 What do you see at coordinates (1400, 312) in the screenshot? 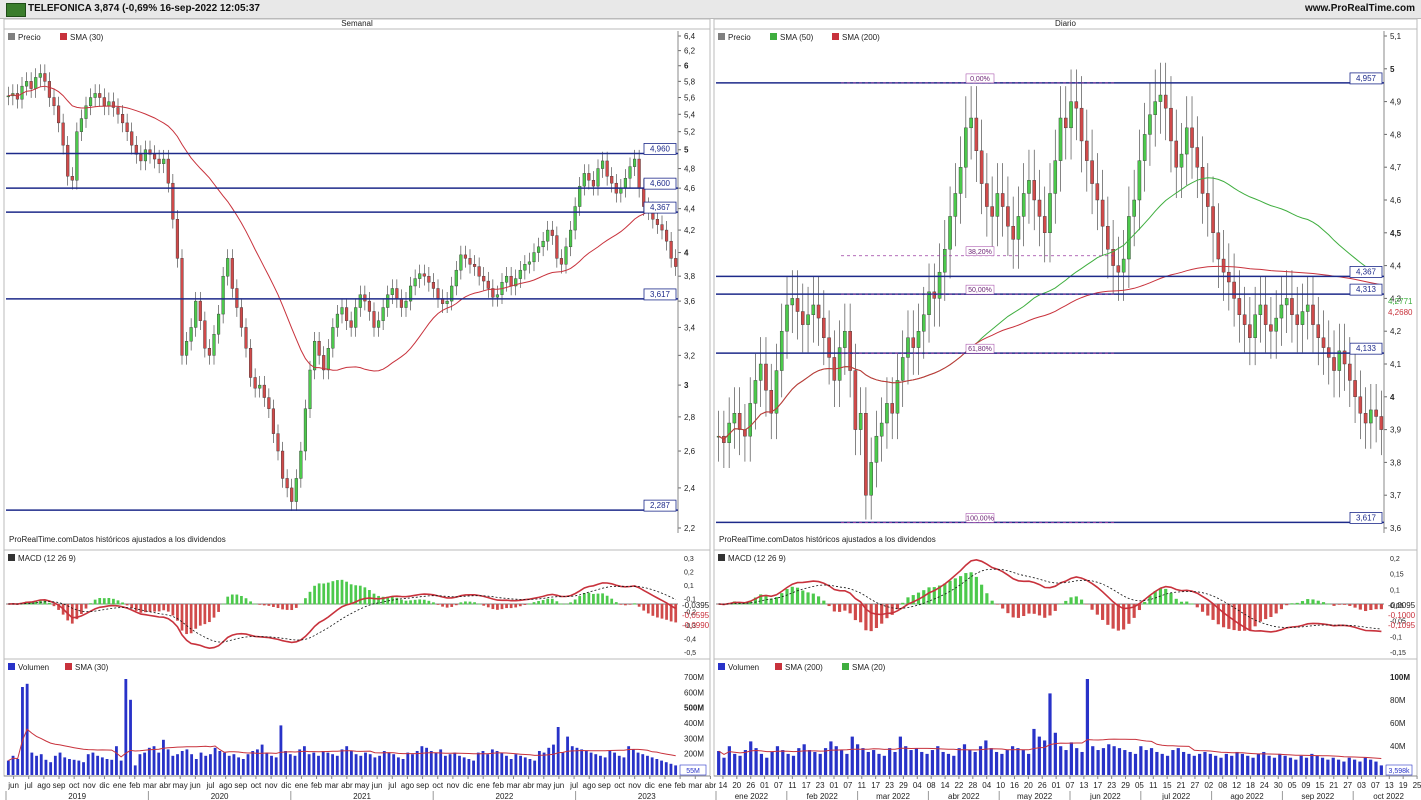
I see `sma-value-label: 4,2680` at bounding box center [1400, 312].